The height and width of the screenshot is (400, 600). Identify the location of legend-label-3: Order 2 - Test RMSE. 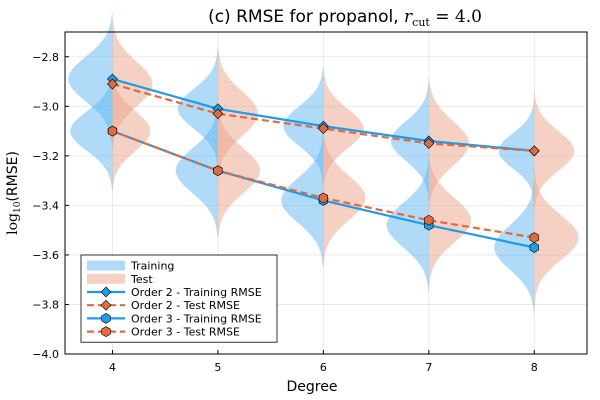
(185, 305).